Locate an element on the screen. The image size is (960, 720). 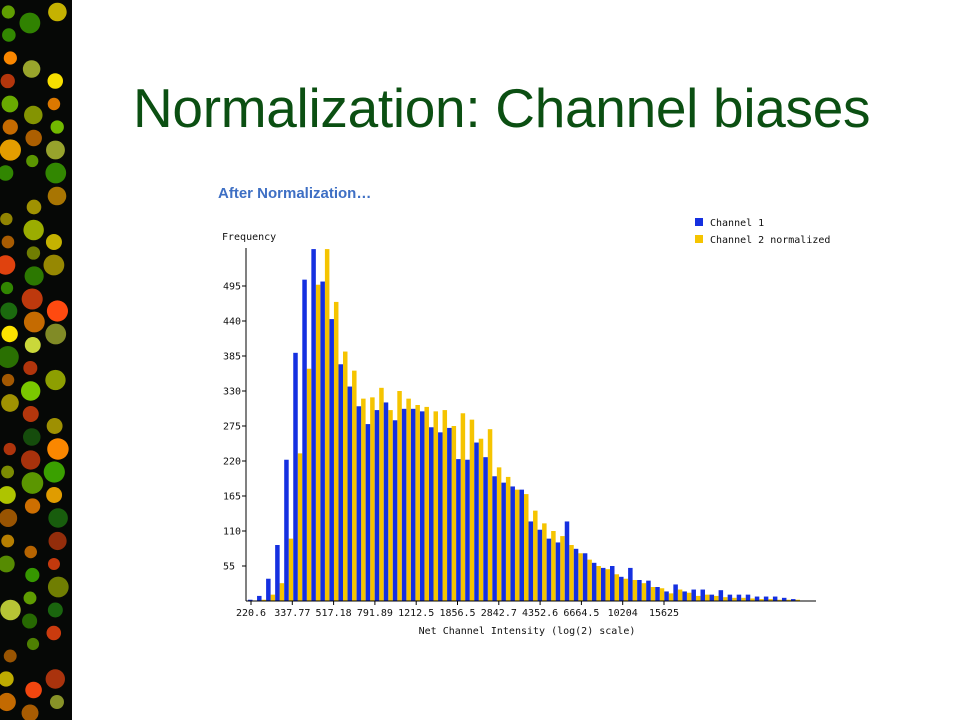
x-tick-label: 220.6 is located at coordinates (251, 613).